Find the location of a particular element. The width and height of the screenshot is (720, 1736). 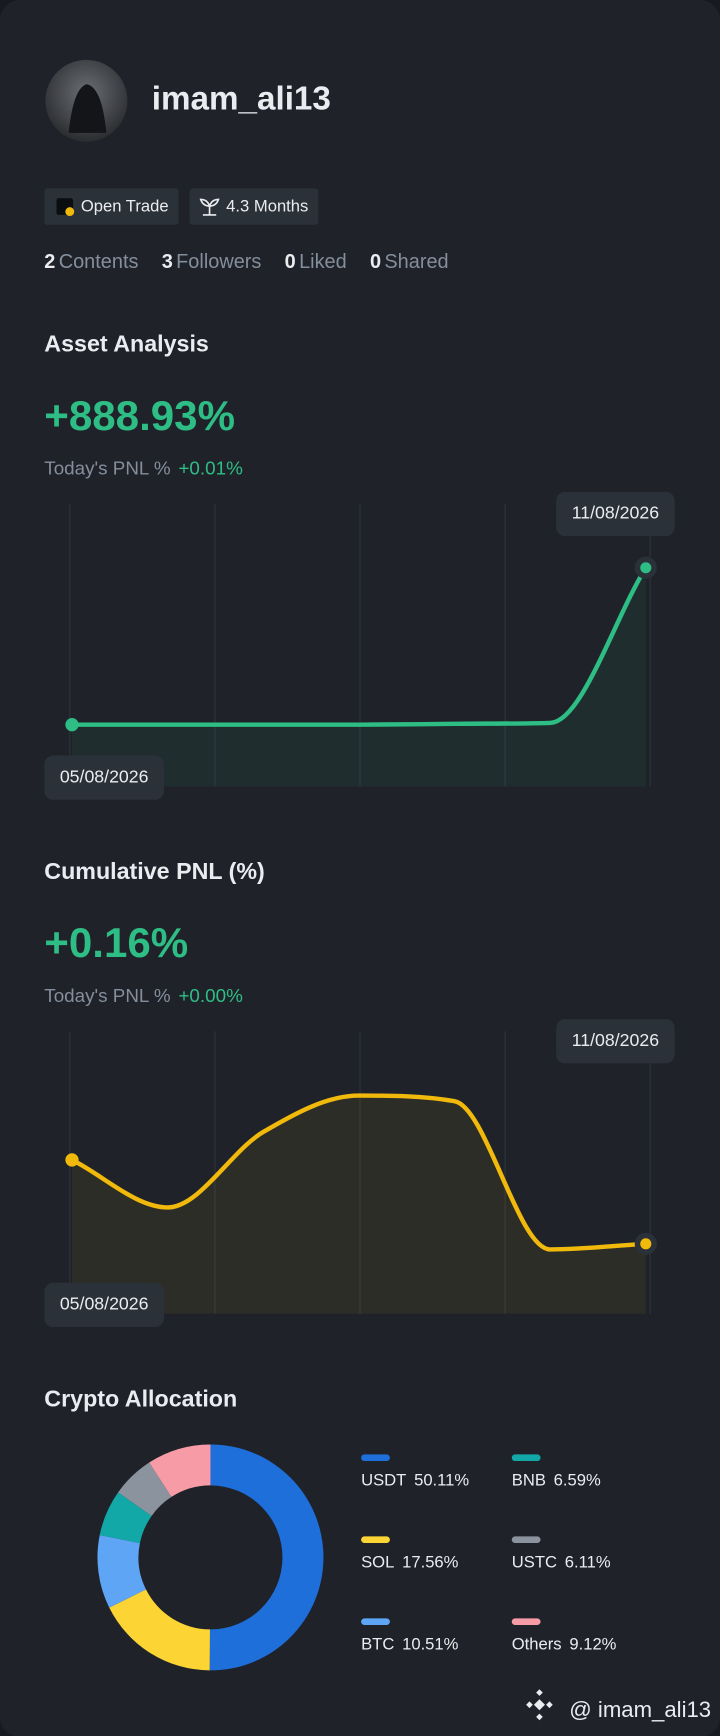

watermark: @ imam_ali13 is located at coordinates (618, 1705).